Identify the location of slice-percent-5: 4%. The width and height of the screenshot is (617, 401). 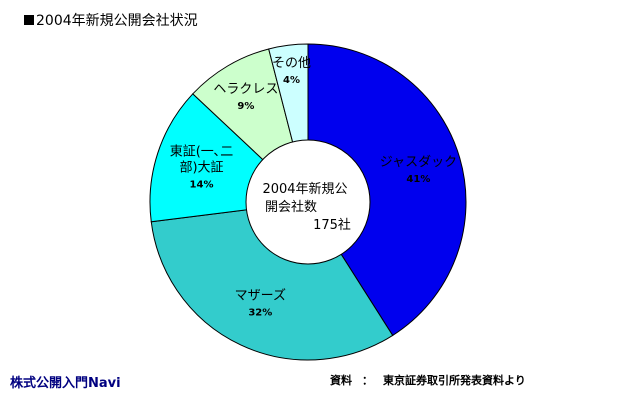
(291, 80).